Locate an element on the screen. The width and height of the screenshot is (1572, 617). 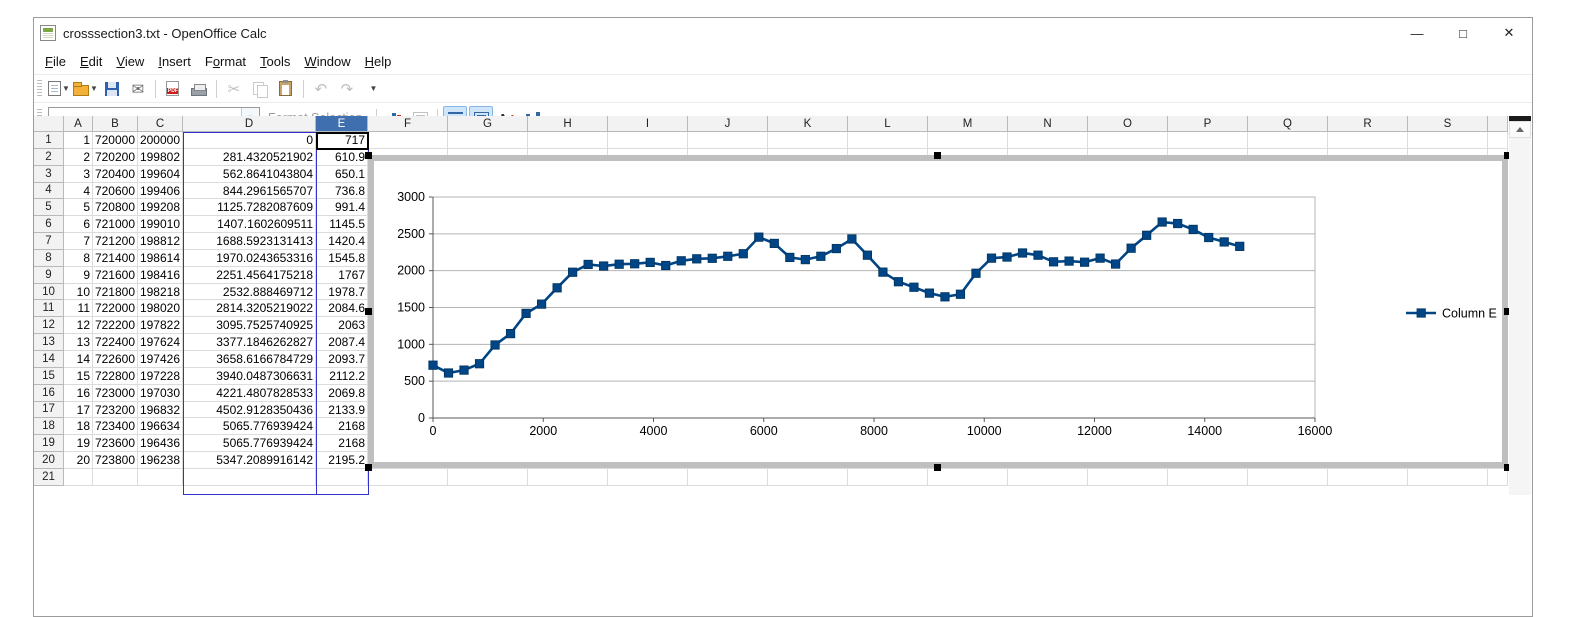
cell: 722600 is located at coordinates (115, 359).